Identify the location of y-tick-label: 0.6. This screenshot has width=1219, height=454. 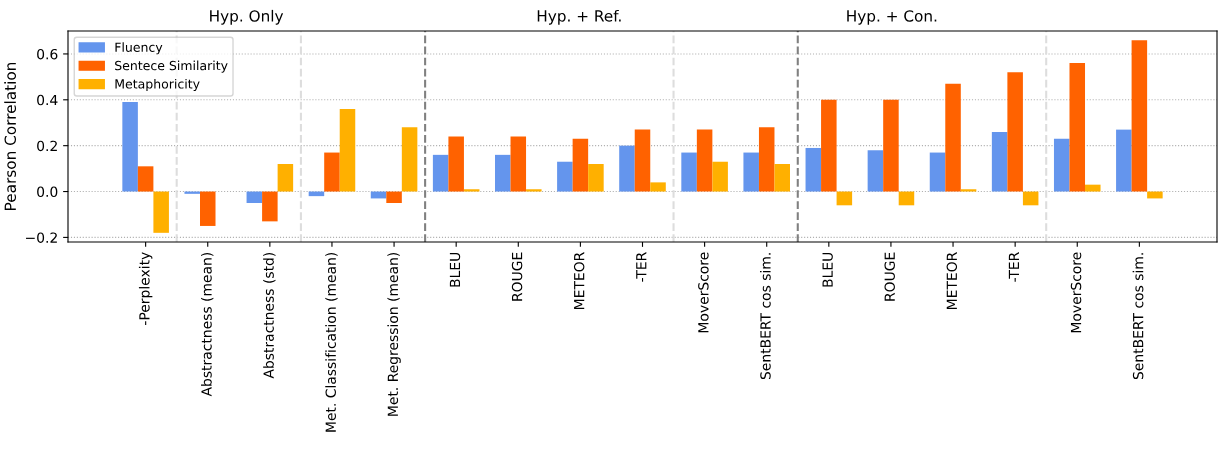
(47, 54).